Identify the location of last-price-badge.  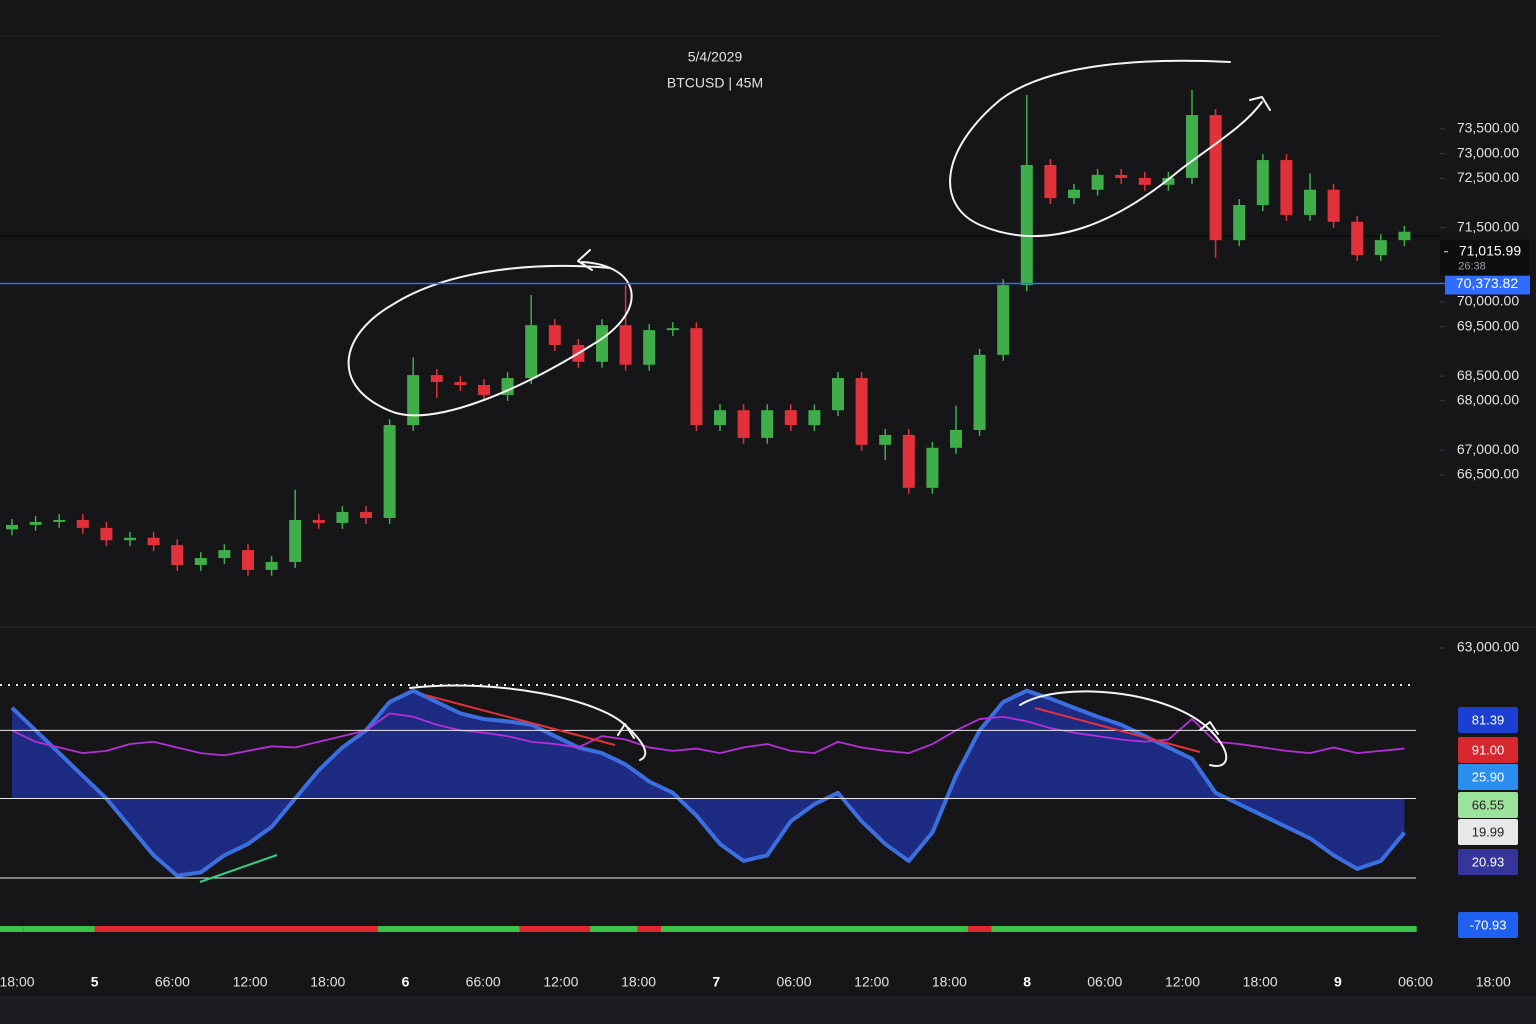
(1485, 257).